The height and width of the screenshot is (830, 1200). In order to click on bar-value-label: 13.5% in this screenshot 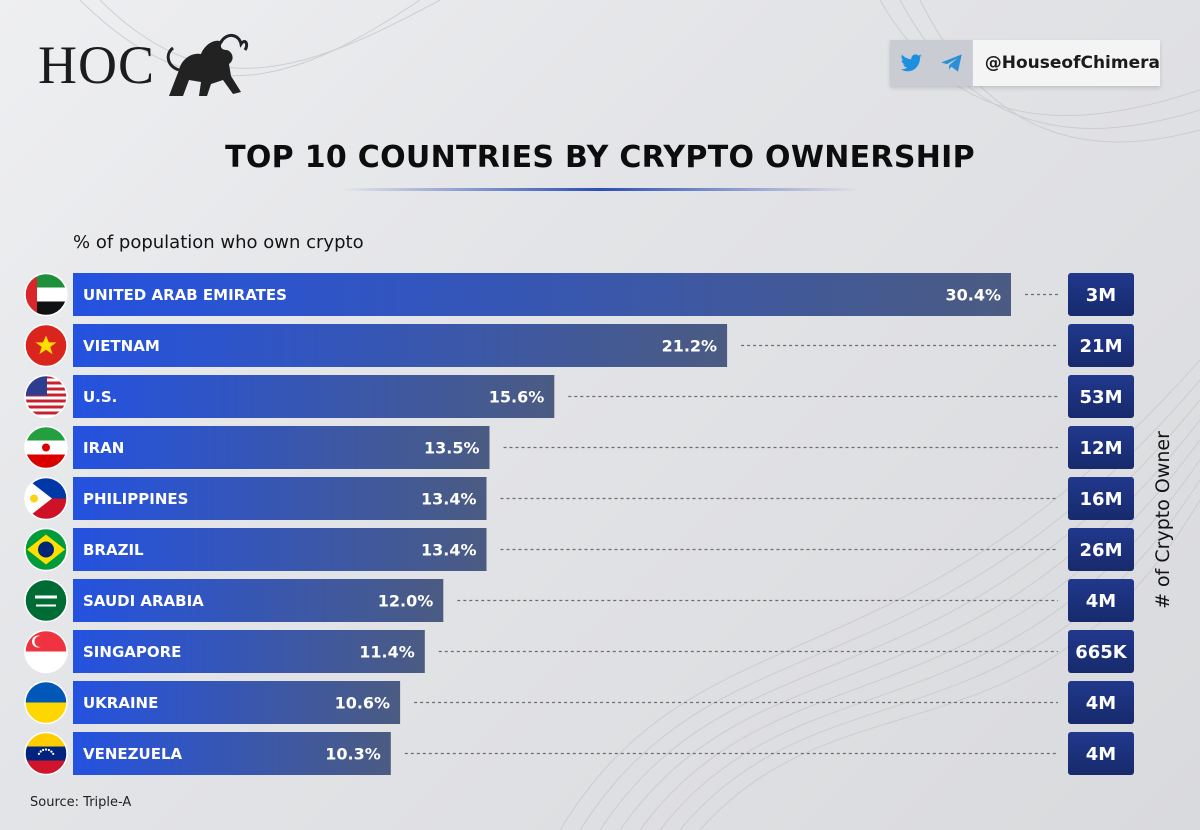, I will do `click(452, 448)`.